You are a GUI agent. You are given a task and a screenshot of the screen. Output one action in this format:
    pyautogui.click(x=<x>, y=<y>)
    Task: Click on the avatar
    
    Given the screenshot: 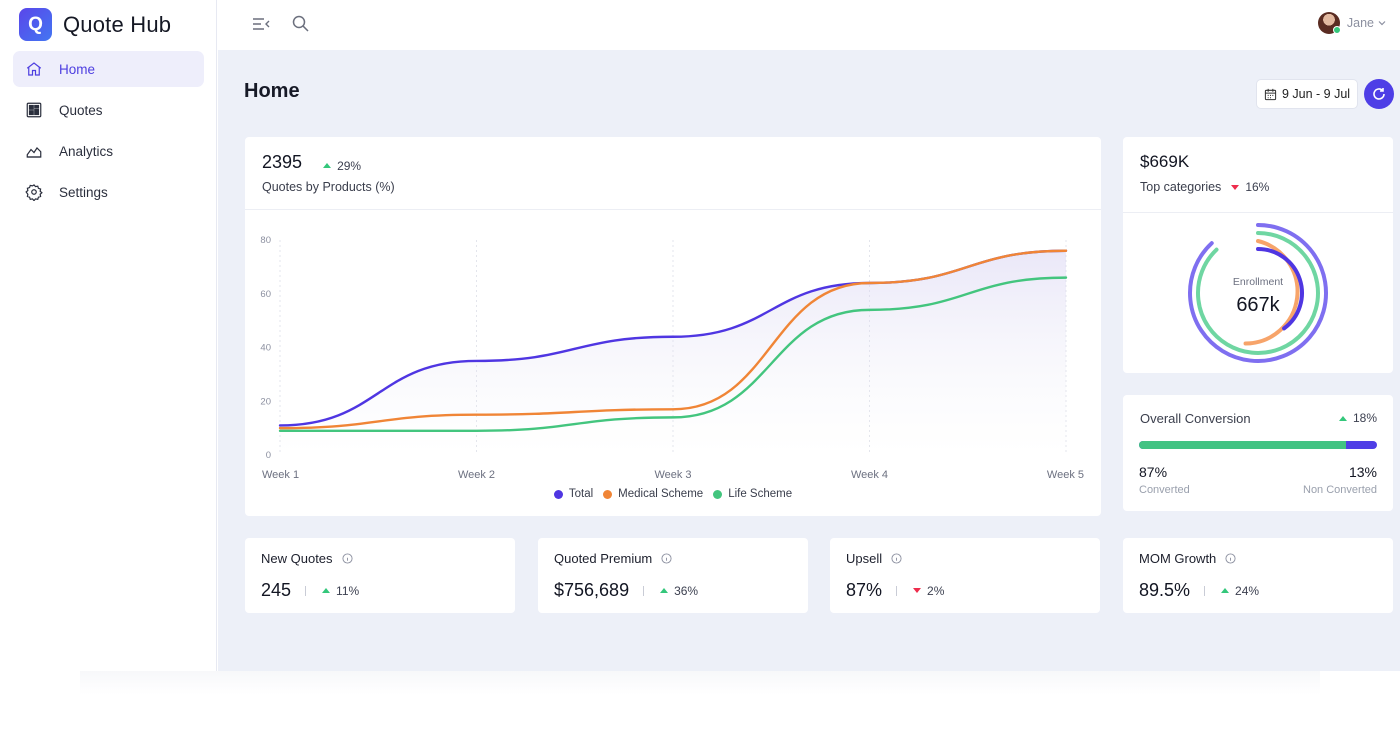 What is the action you would take?
    pyautogui.click(x=1329, y=23)
    